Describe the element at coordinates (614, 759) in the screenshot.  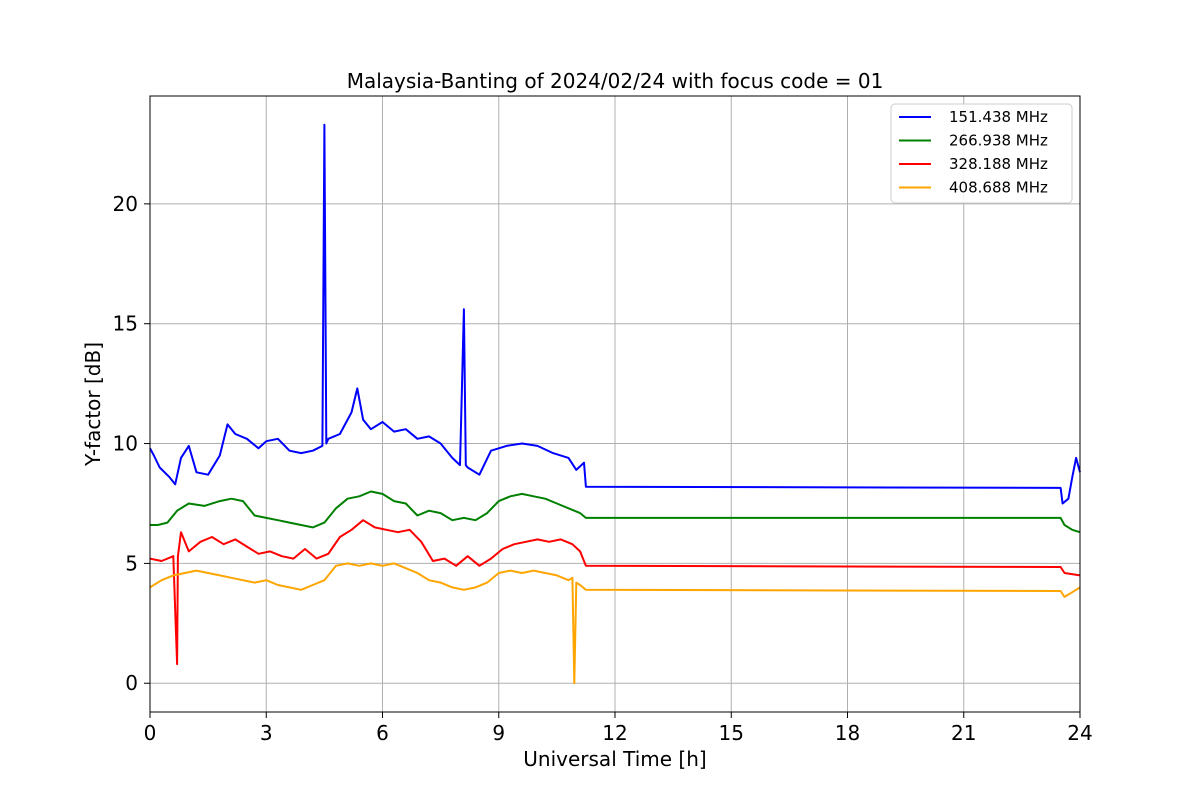
I see `x-axis-label: Universal Time [h]` at that location.